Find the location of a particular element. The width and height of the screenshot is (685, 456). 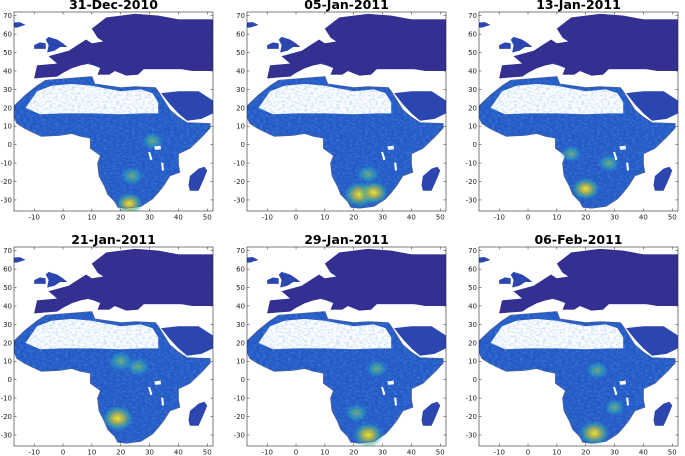

panel-title: 06-Feb-2011 is located at coordinates (578, 239).